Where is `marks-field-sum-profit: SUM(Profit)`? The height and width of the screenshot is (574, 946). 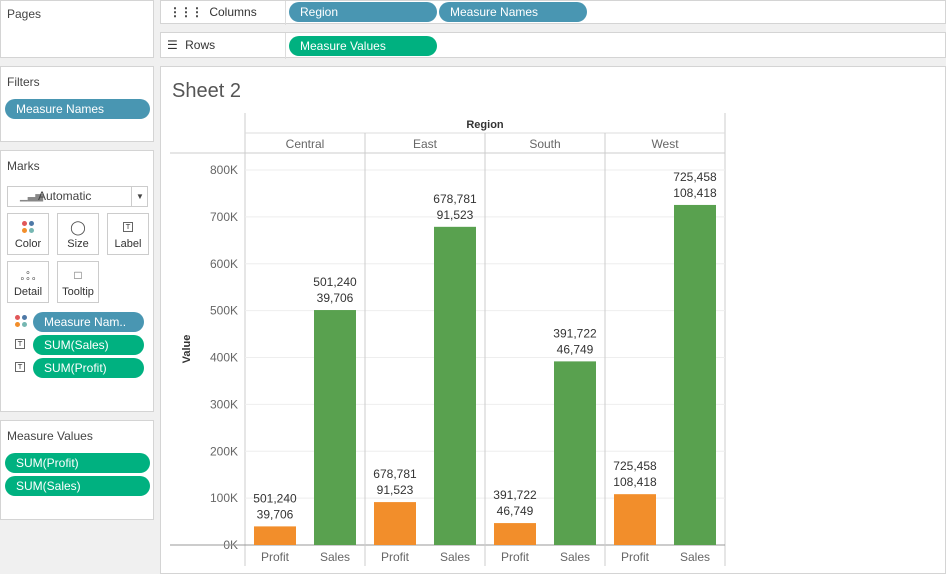 marks-field-sum-profit: SUM(Profit) is located at coordinates (88, 368).